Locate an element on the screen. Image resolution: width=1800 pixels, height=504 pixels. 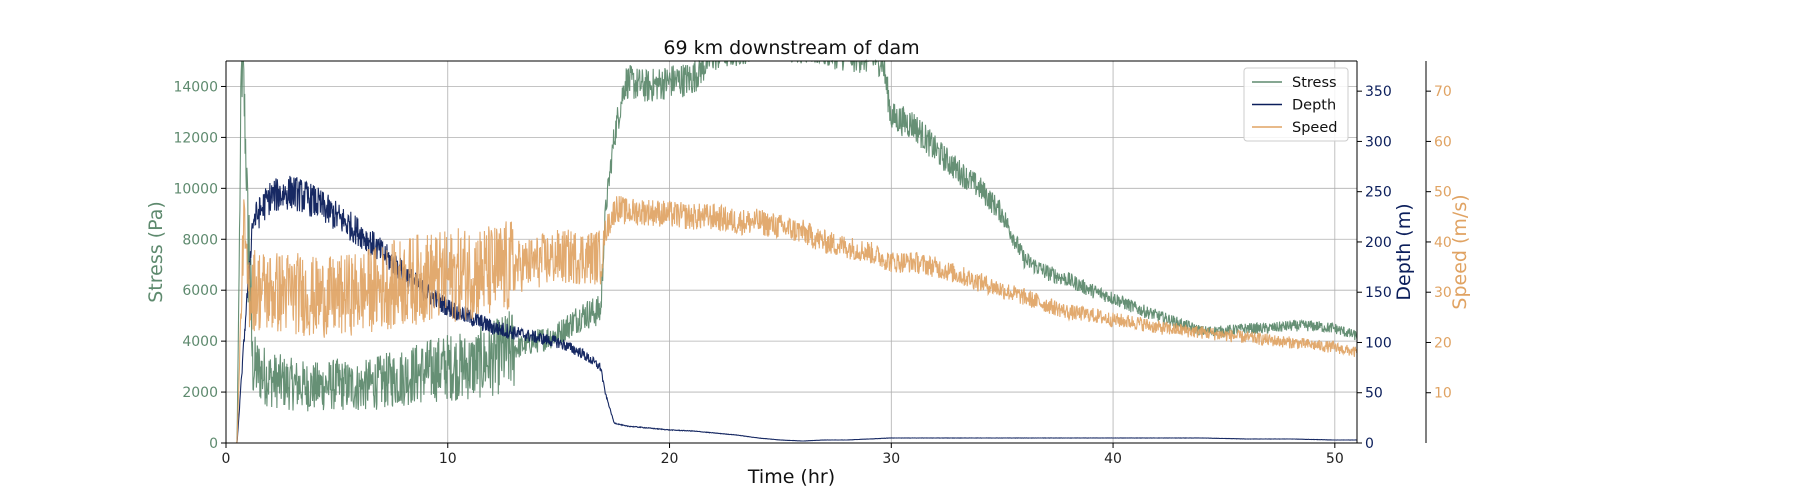
speed-tick-label: 10 is located at coordinates (1443, 394).